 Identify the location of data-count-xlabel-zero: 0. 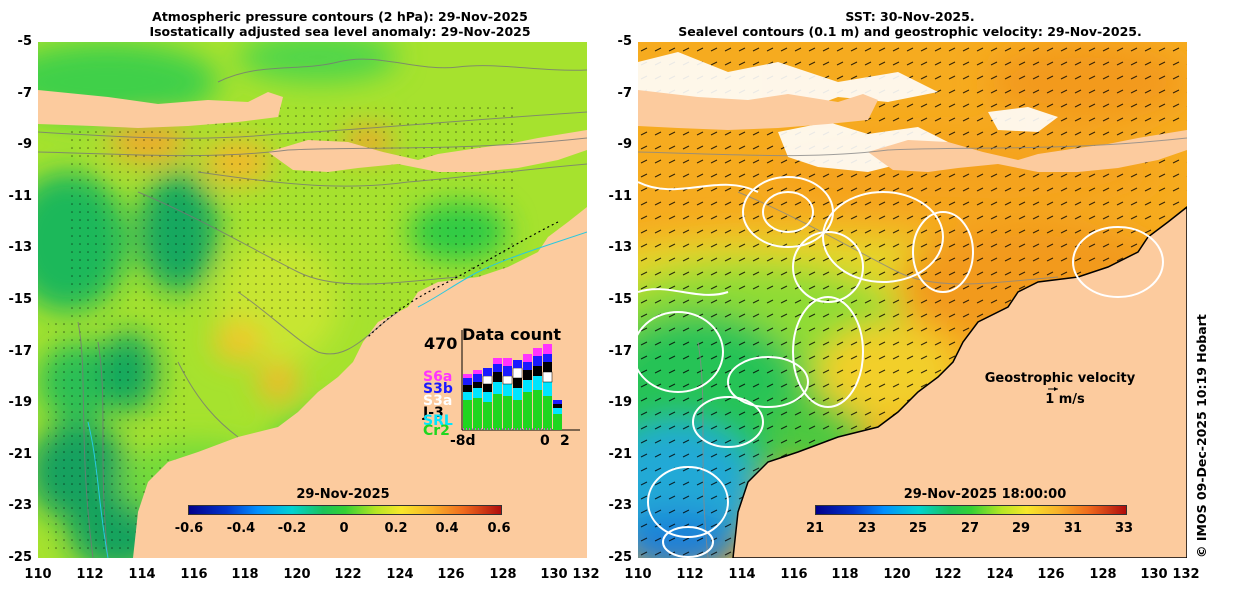
(545, 441).